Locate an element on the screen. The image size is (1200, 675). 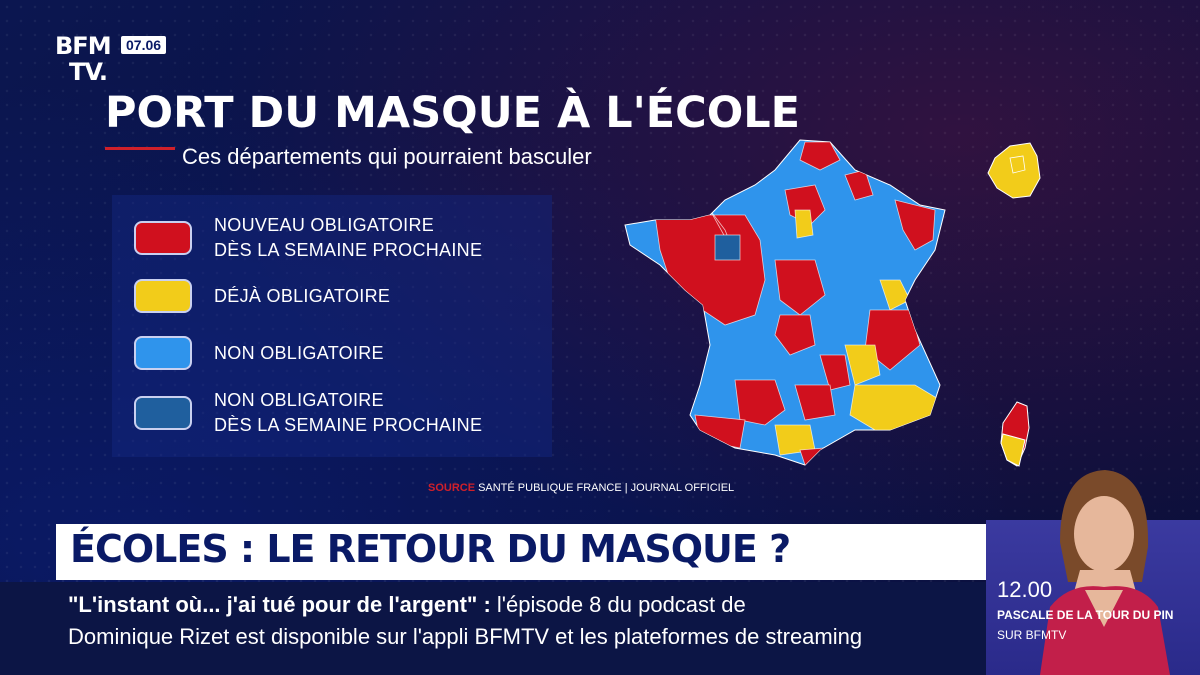
next-show-time: 12.00 is located at coordinates (1025, 589).